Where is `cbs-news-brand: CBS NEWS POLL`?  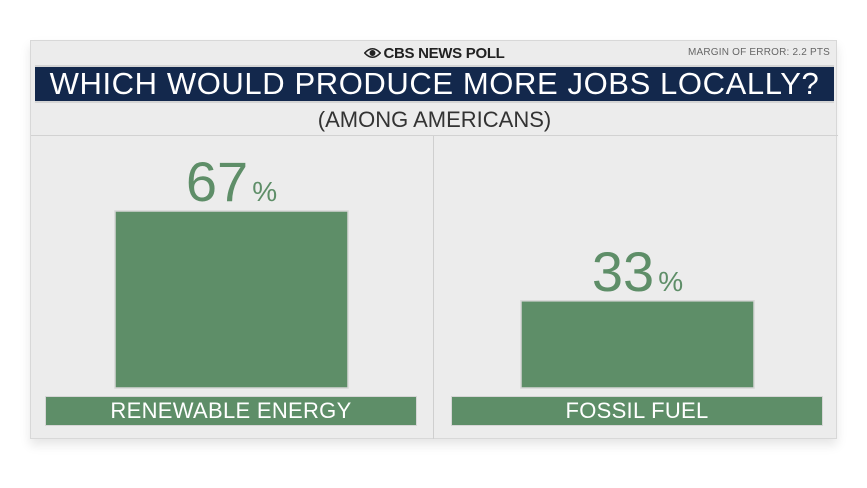 cbs-news-brand: CBS NEWS POLL is located at coordinates (434, 53).